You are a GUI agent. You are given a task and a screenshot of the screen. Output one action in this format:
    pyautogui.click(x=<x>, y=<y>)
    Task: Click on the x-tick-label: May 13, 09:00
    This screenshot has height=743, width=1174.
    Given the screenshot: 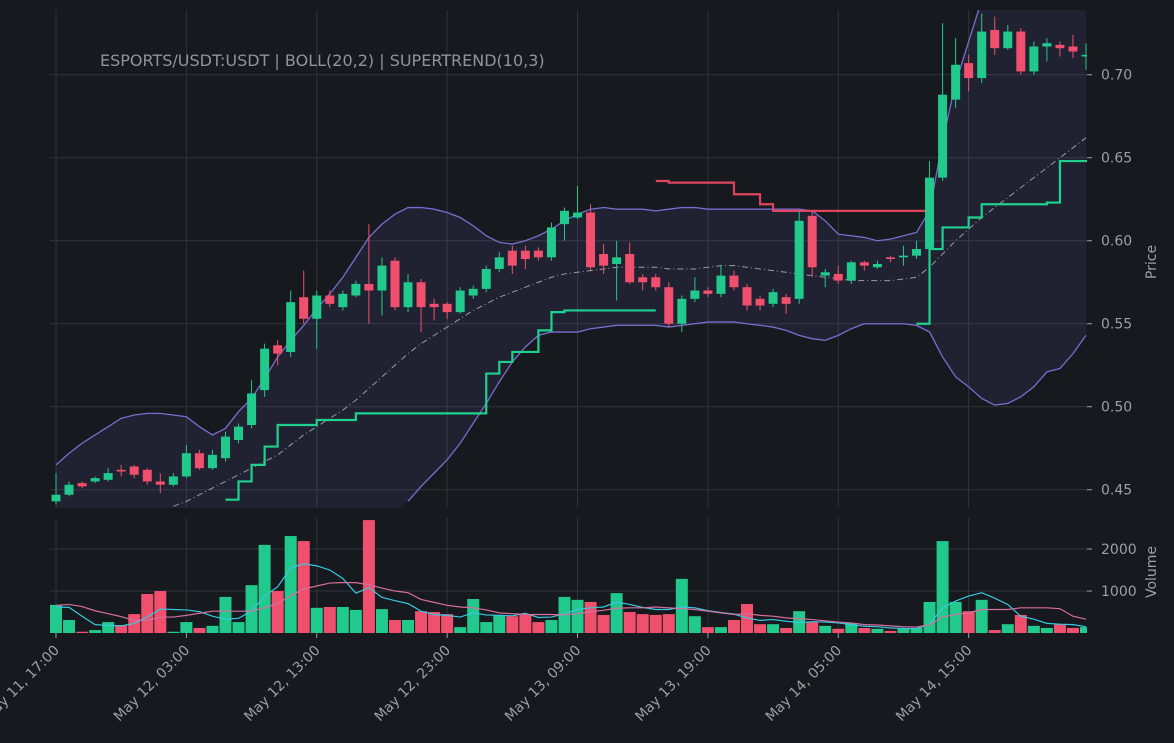 What is the action you would take?
    pyautogui.click(x=543, y=684)
    